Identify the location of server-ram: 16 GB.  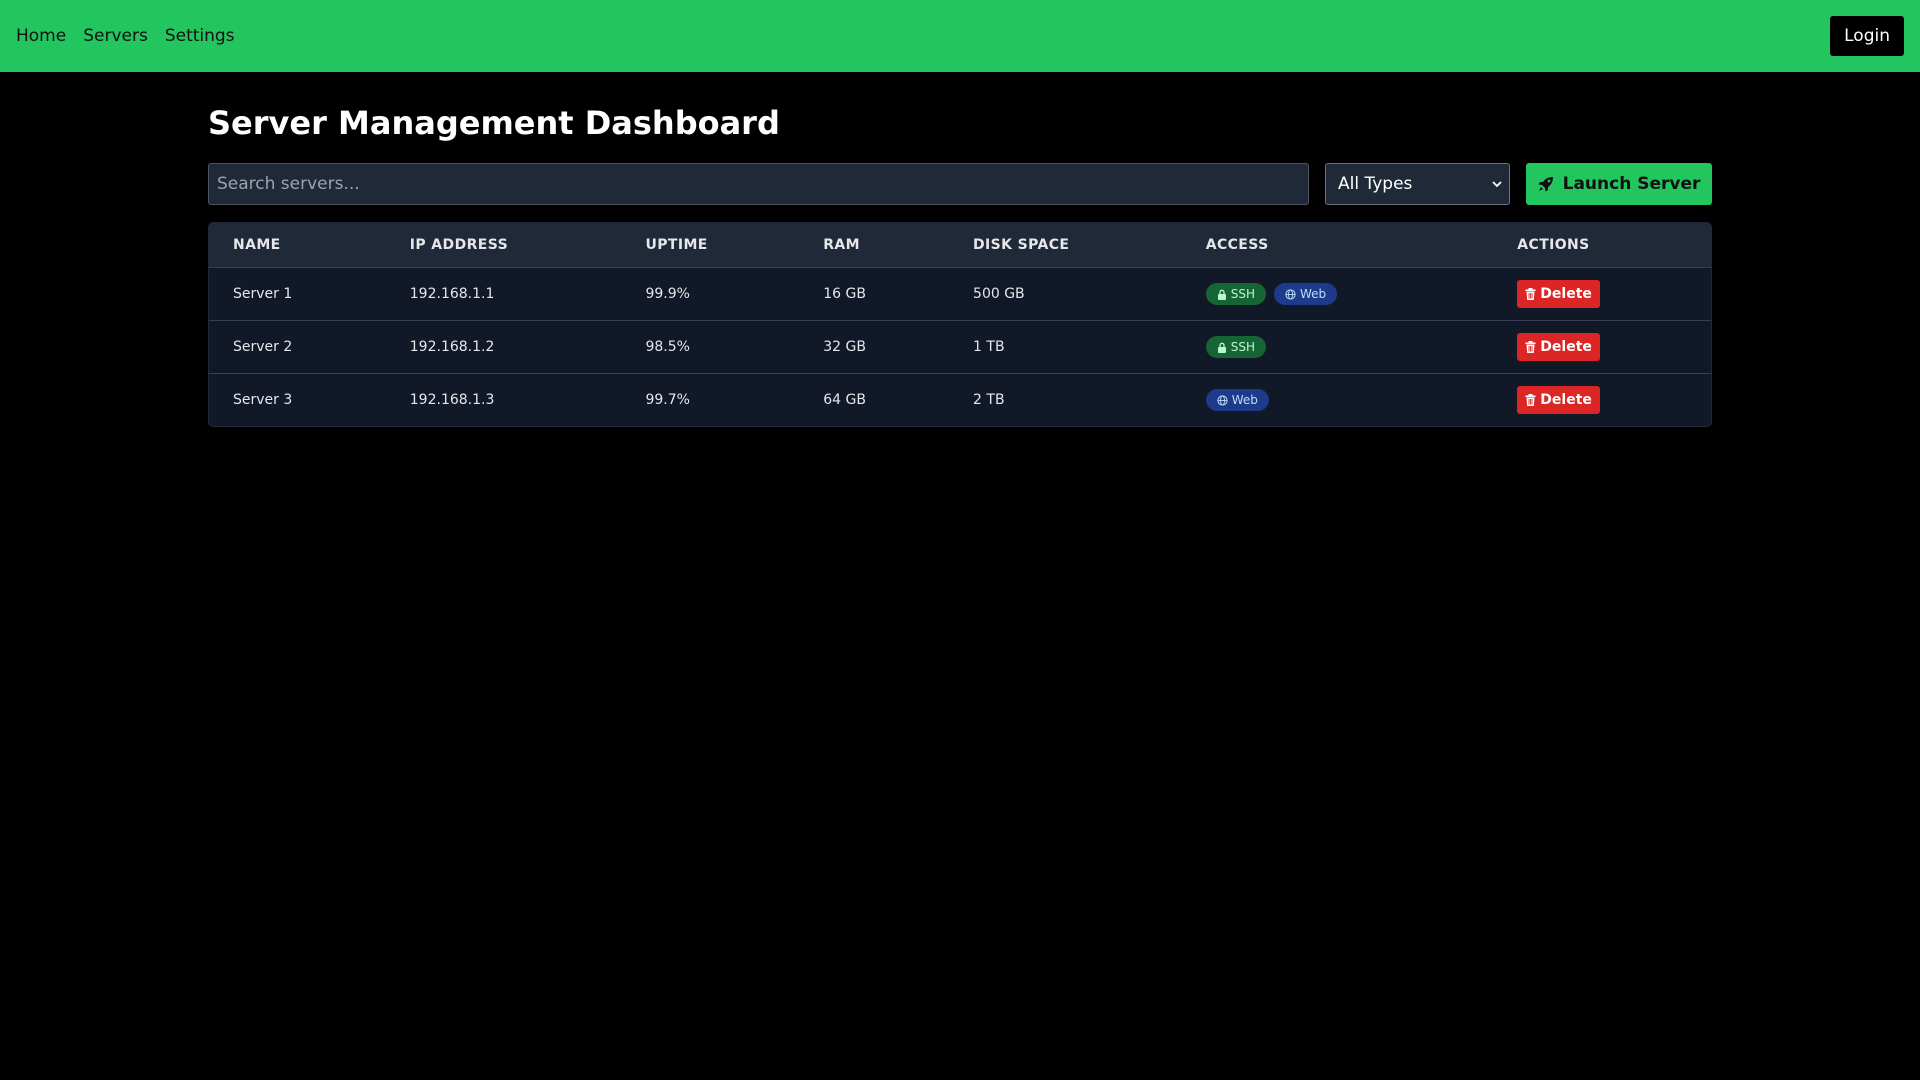
(844, 294).